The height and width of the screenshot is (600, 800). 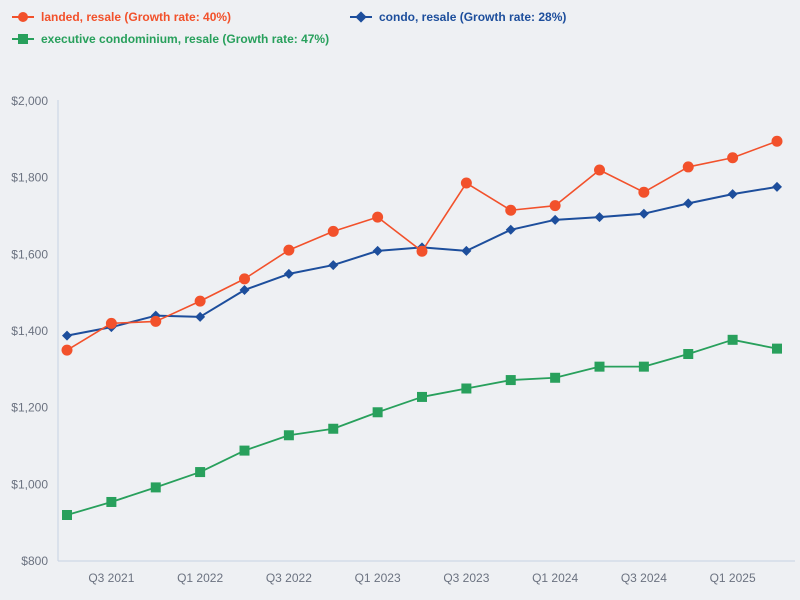 I want to click on data-point-executive-condominium-Q2-2022, so click(x=244, y=450).